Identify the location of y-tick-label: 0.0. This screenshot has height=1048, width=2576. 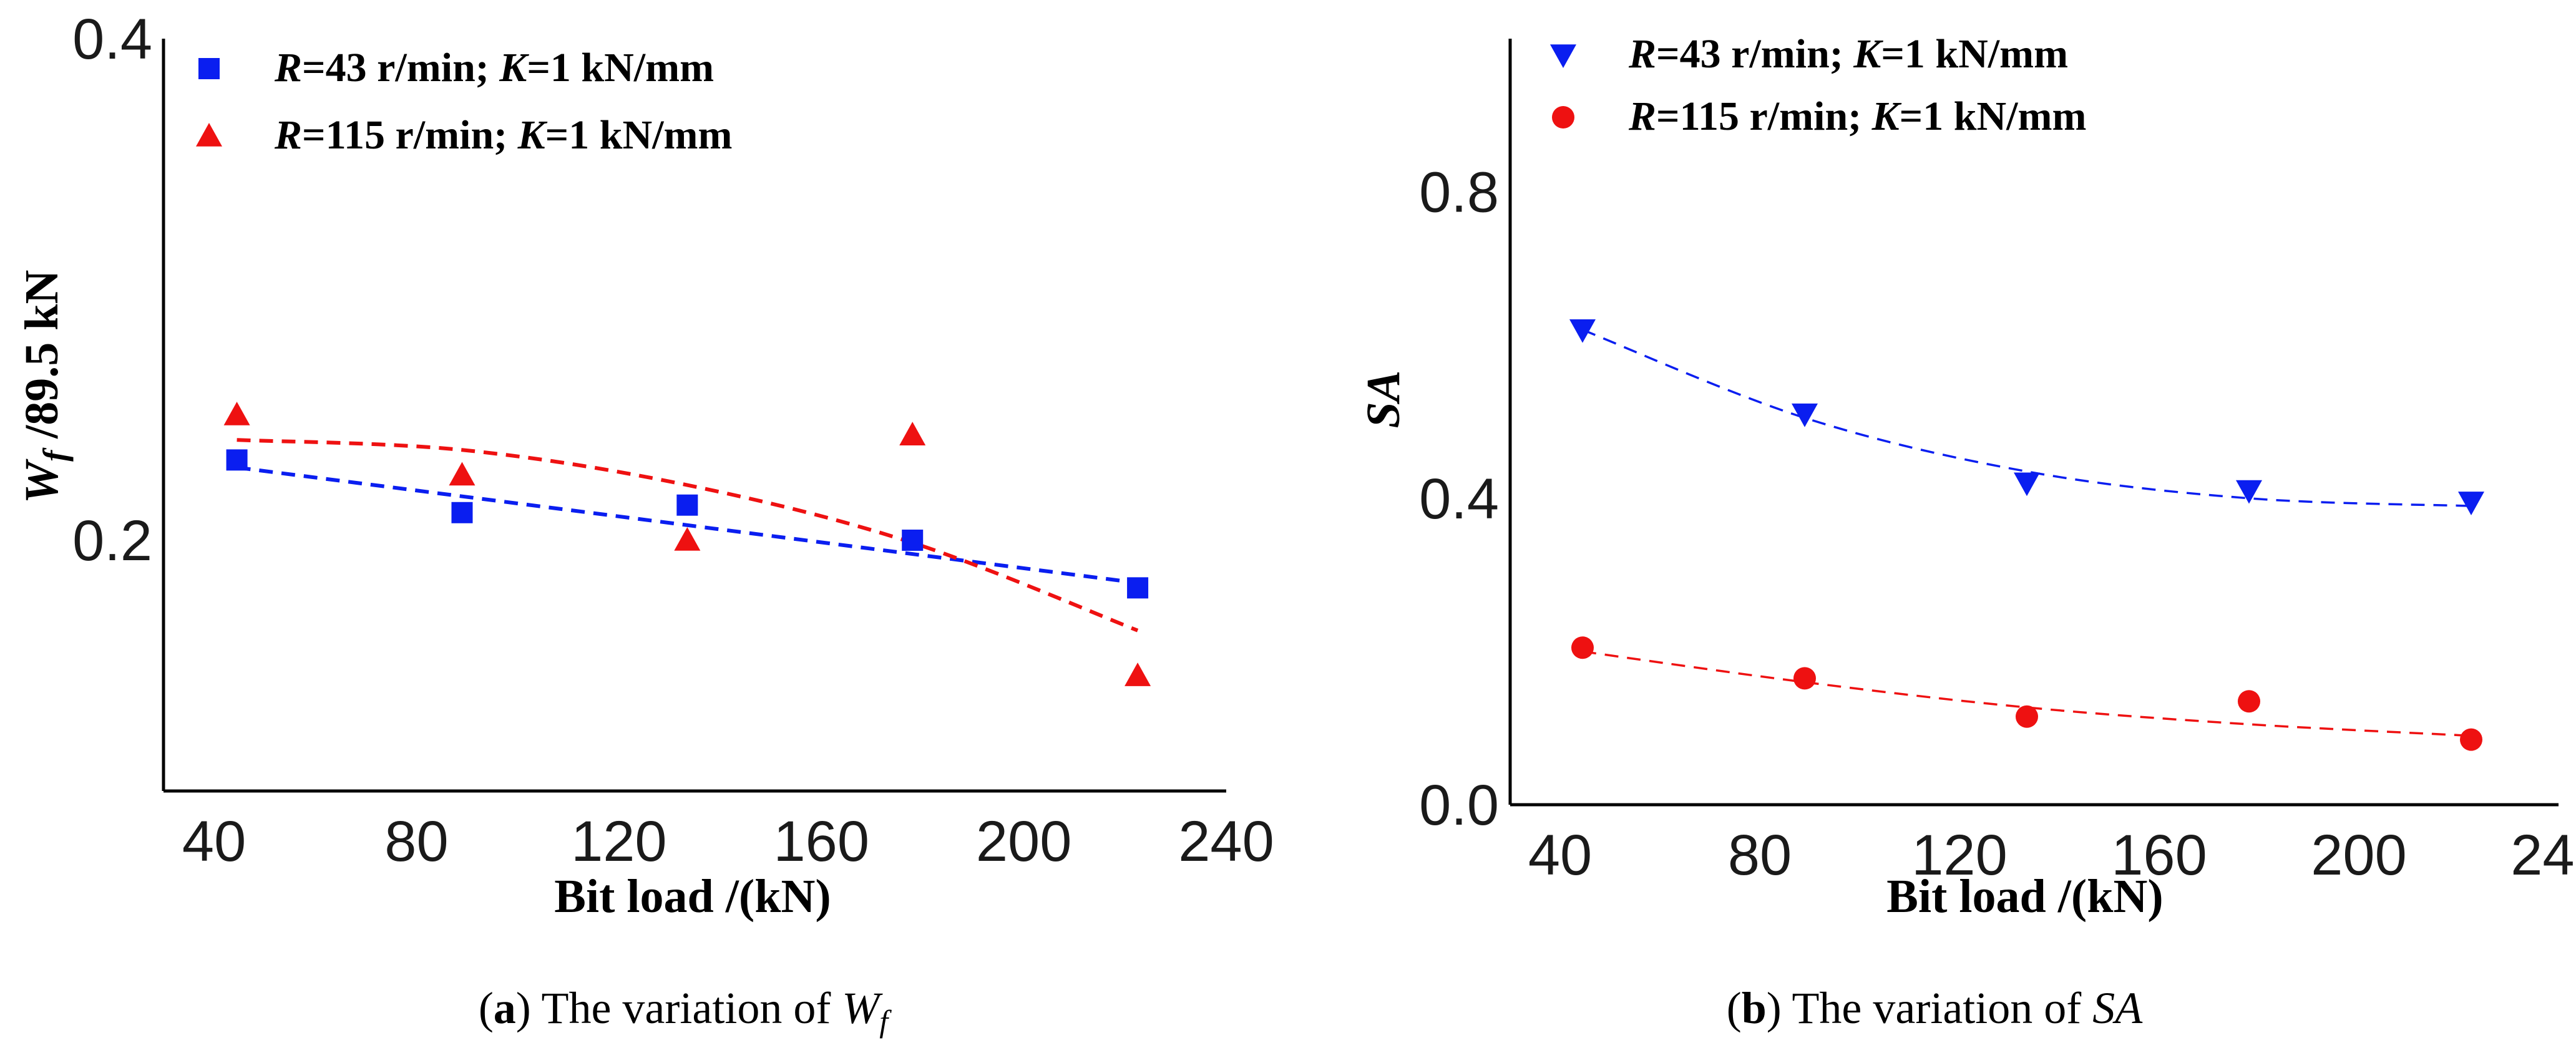
(1459, 805).